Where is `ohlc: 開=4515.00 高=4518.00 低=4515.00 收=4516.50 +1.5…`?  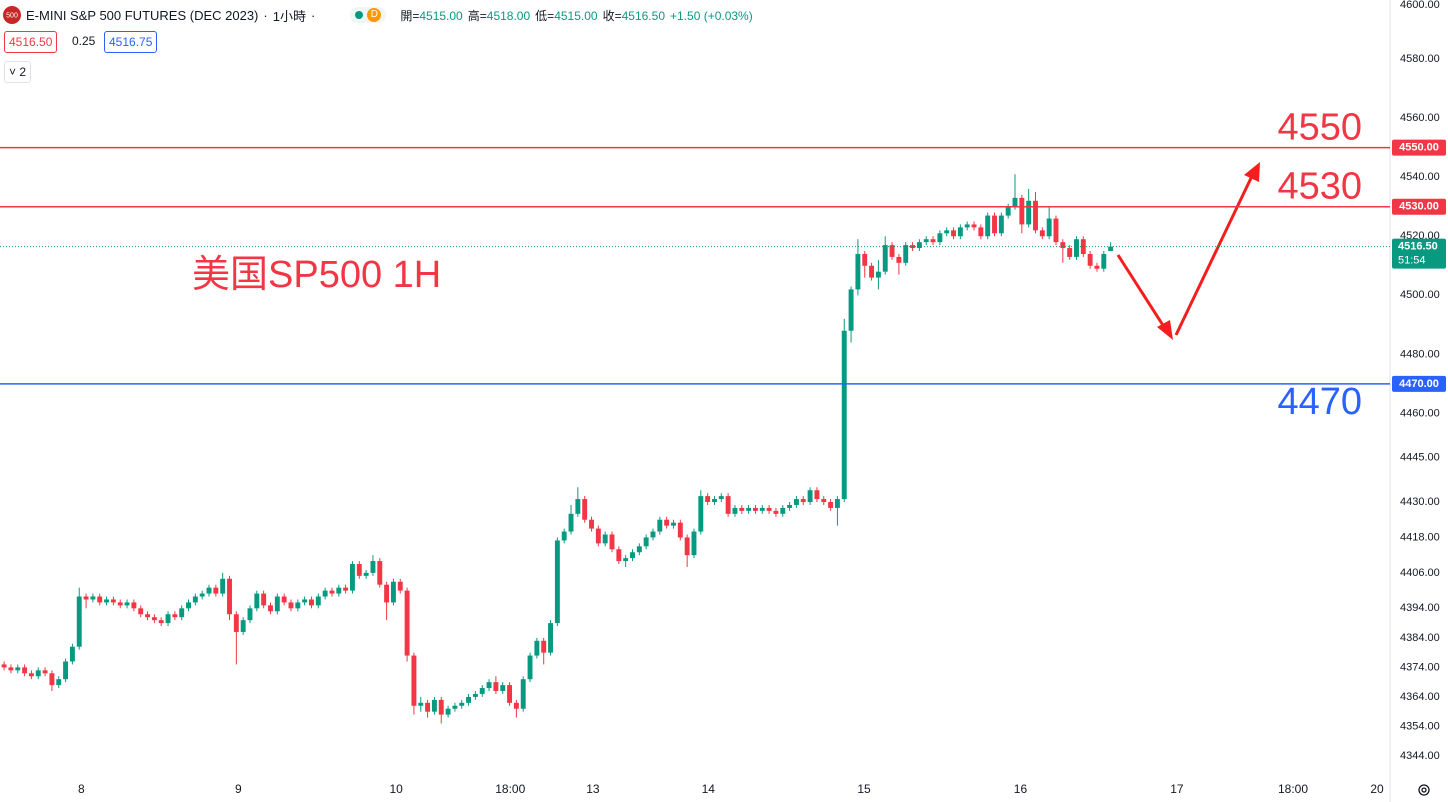
ohlc: 開=4515.00 高=4518.00 低=4515.00 收=4516.50 +1.5… is located at coordinates (578, 15).